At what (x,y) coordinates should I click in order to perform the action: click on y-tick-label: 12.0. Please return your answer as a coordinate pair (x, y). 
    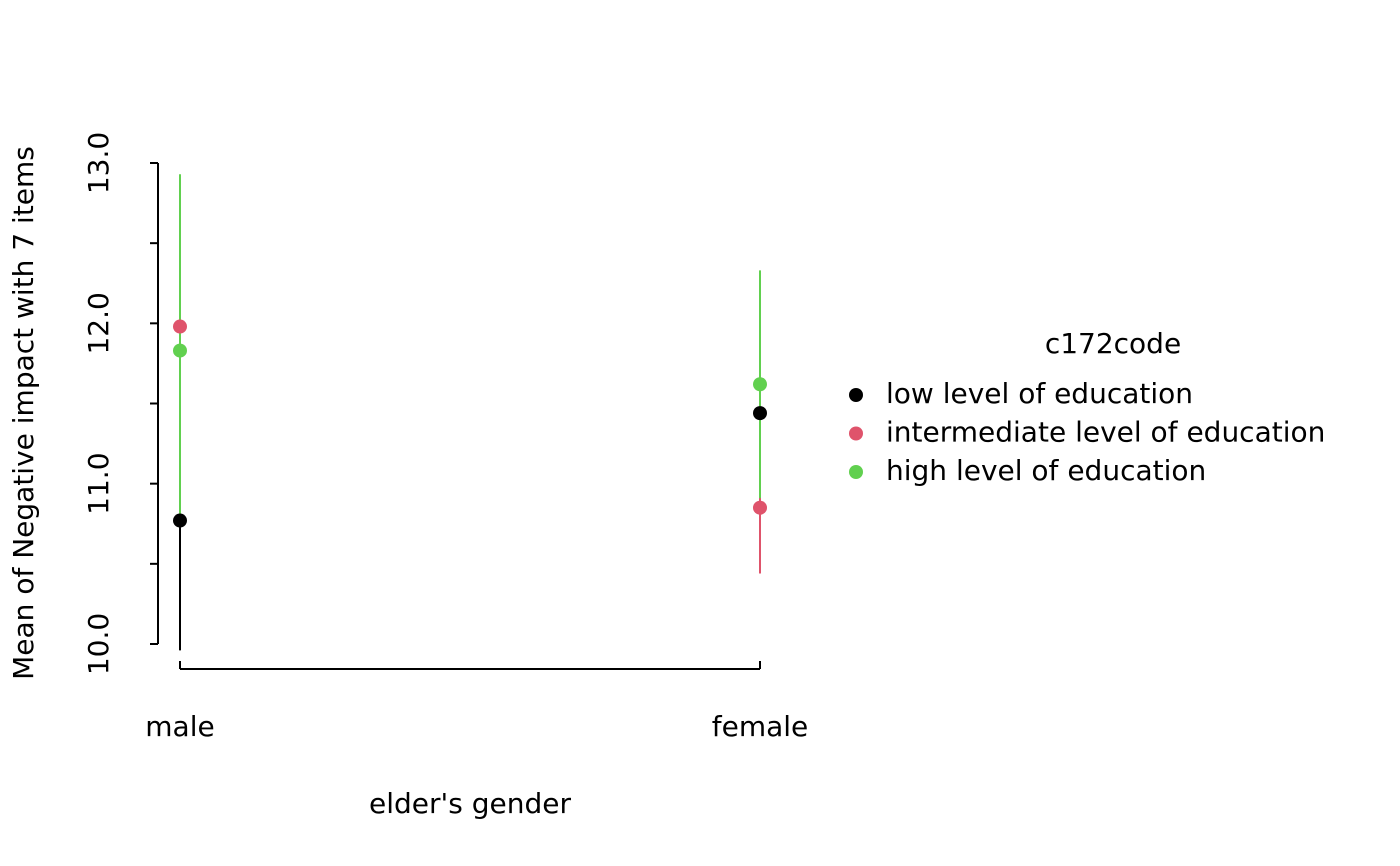
    Looking at the image, I should click on (98, 323).